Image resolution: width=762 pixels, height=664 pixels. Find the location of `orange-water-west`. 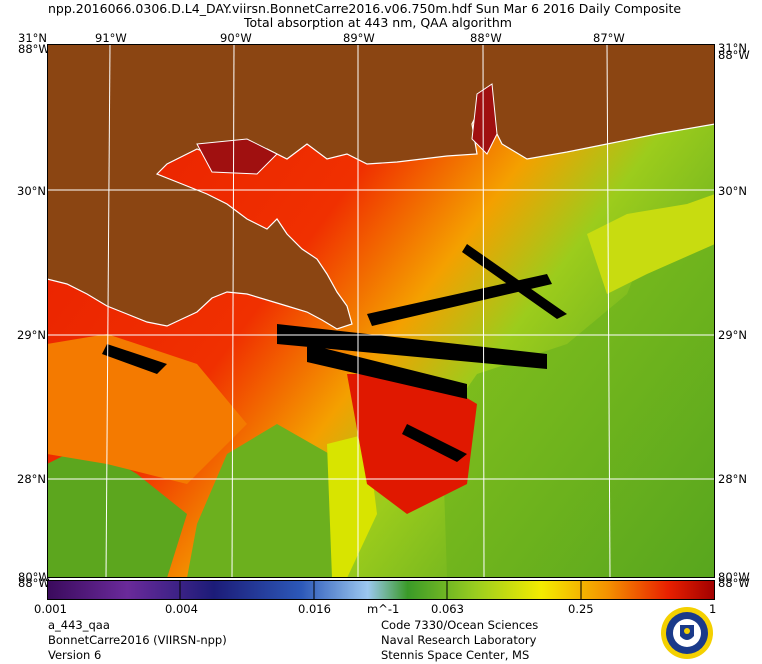

orange-water-west is located at coordinates (147, 409).